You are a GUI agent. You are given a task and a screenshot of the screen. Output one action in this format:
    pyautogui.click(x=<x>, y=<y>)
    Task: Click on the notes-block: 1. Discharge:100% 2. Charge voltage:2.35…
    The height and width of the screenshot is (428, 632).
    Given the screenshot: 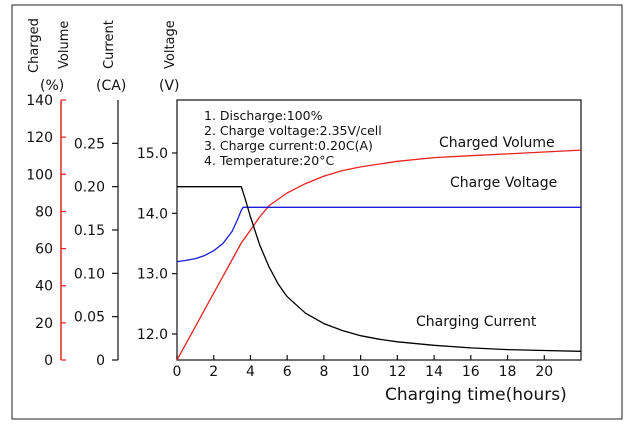 What is the action you would take?
    pyautogui.click(x=293, y=138)
    